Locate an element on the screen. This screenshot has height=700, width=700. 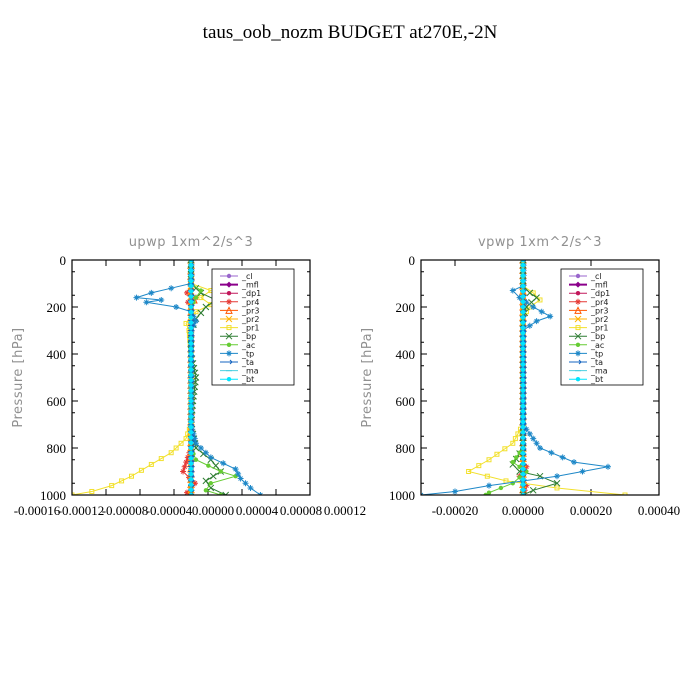
legend-label-pr1: _pr1 is located at coordinates (250, 328).